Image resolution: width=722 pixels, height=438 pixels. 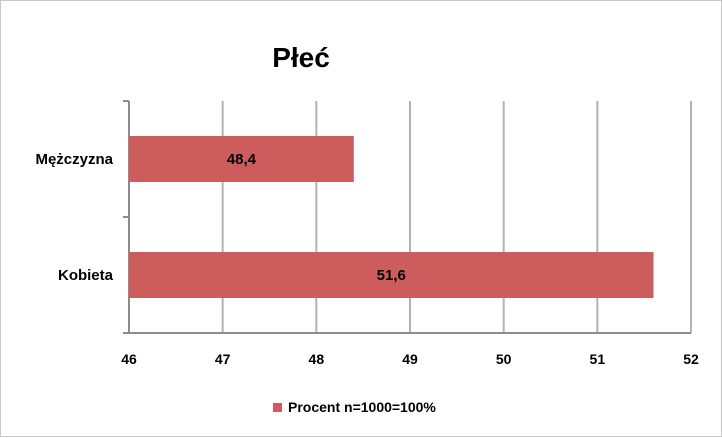 What do you see at coordinates (410, 359) in the screenshot?
I see `x-tick-label-49: 49` at bounding box center [410, 359].